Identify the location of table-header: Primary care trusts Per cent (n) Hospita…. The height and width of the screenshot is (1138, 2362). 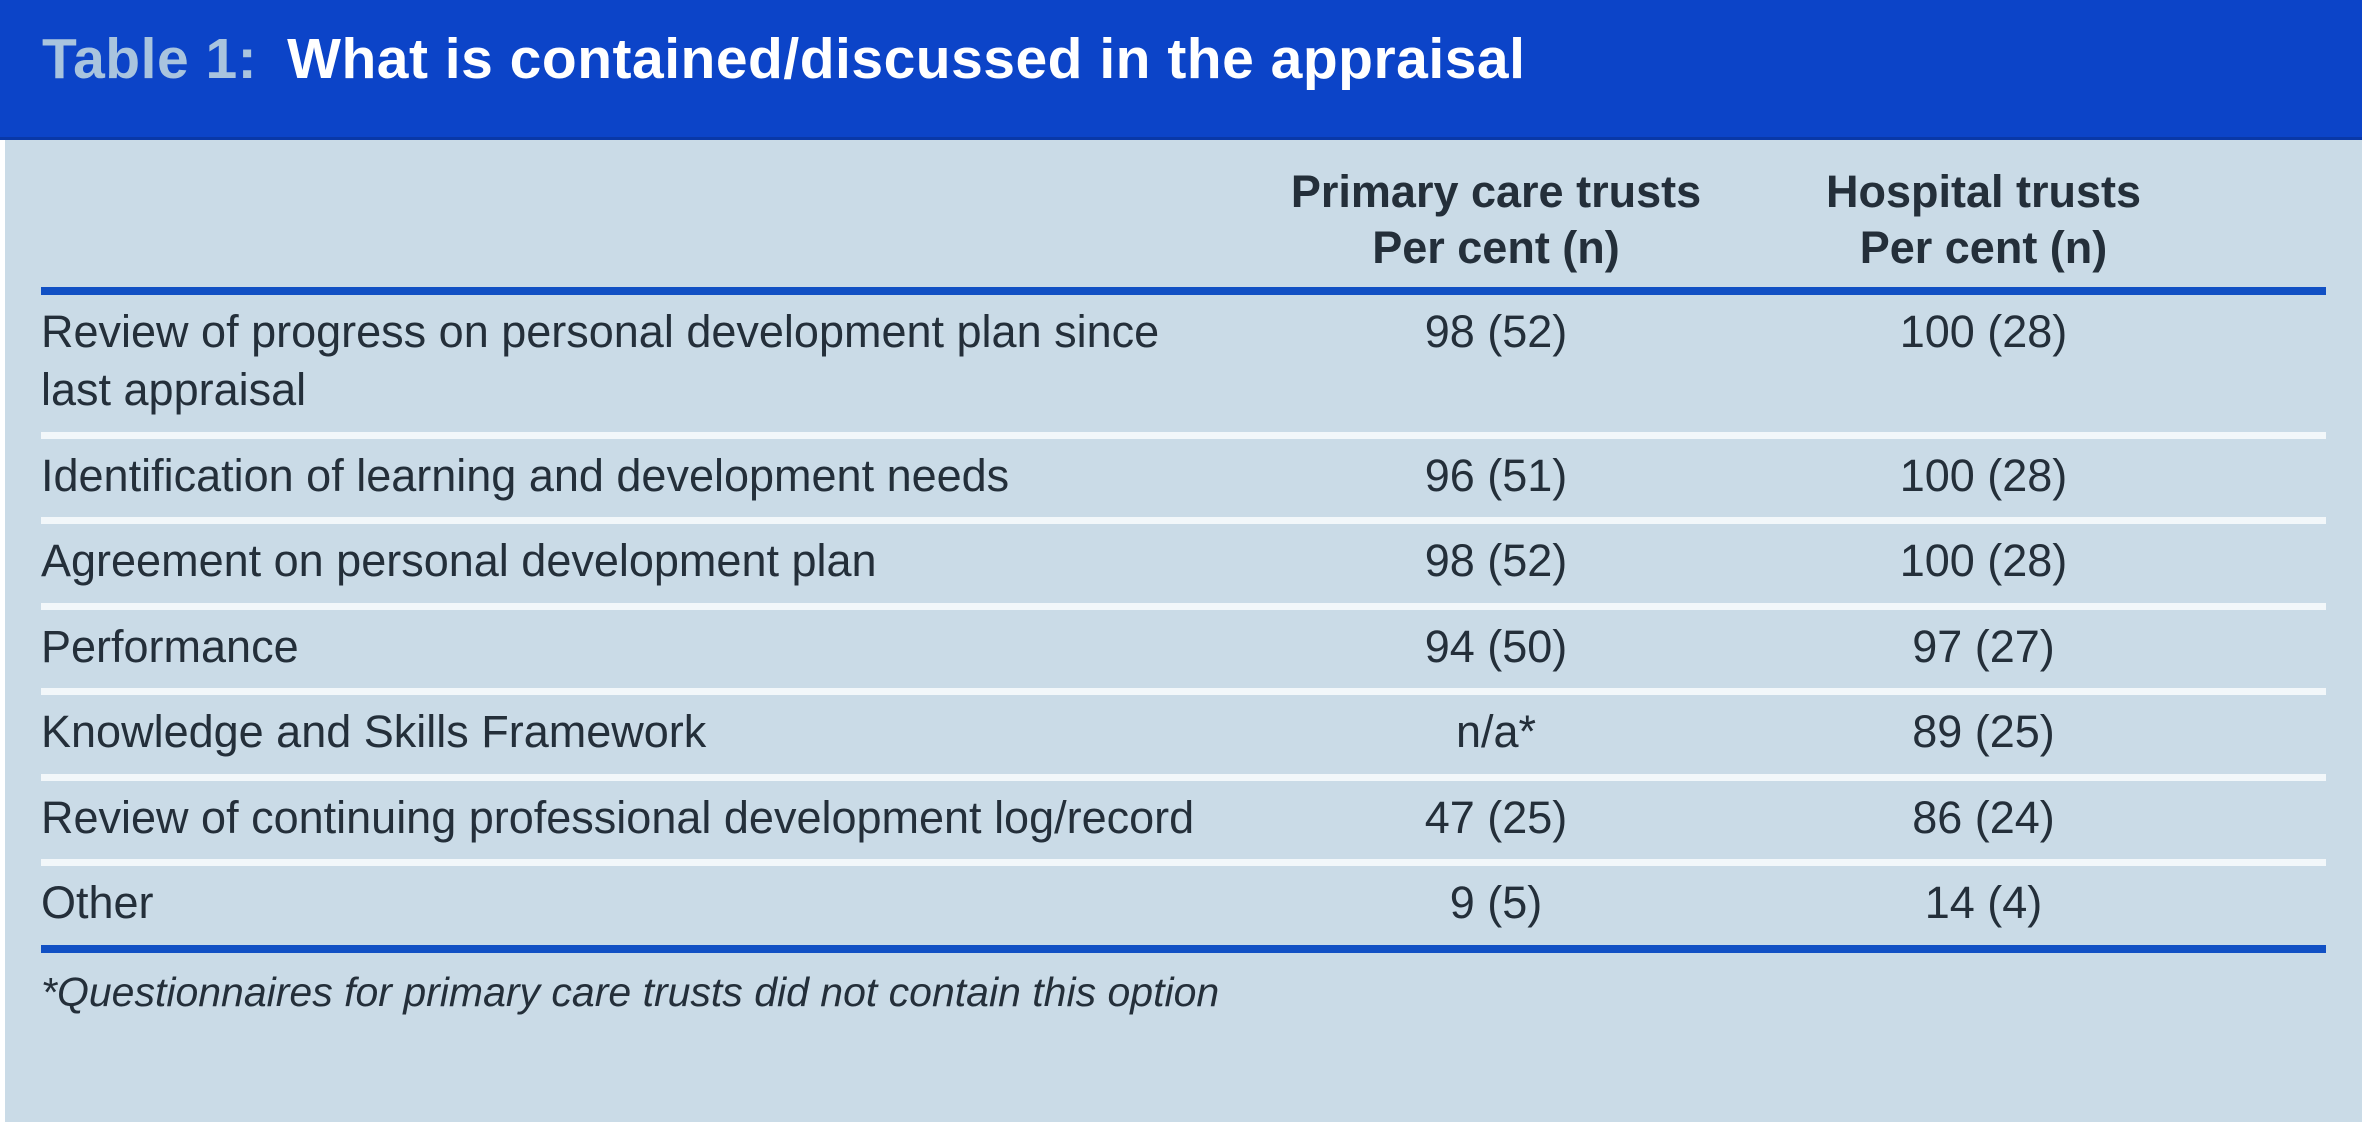
(1183, 217).